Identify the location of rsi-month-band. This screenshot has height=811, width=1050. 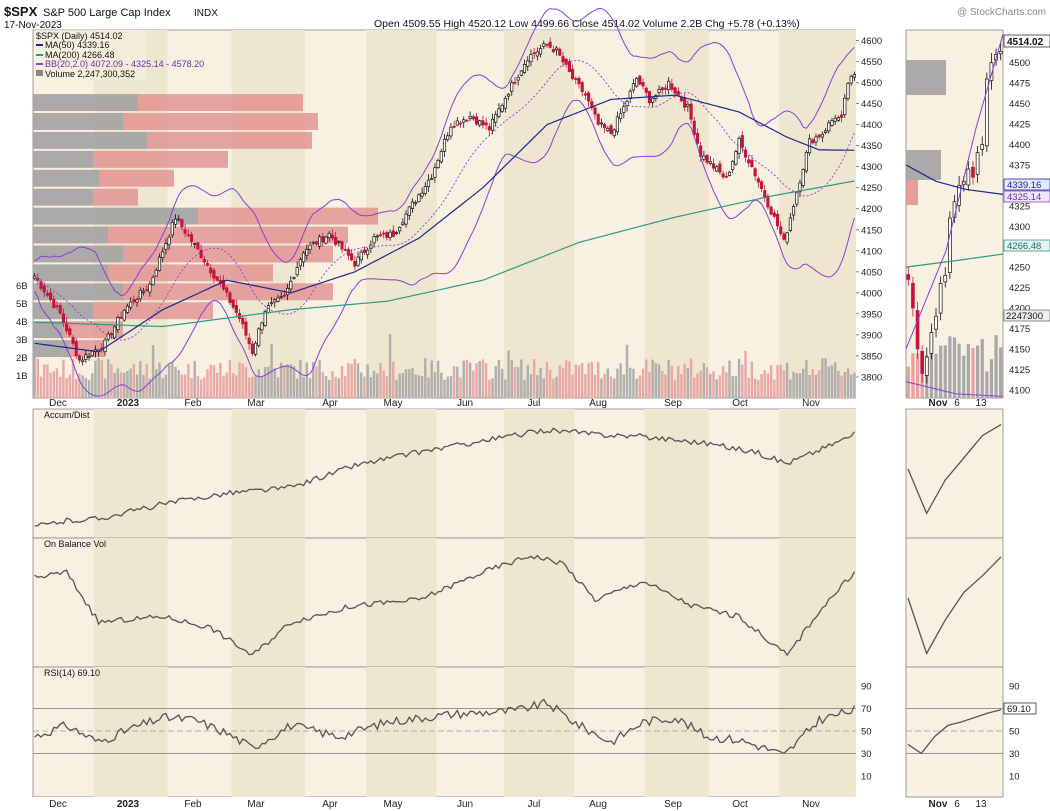
(401, 732).